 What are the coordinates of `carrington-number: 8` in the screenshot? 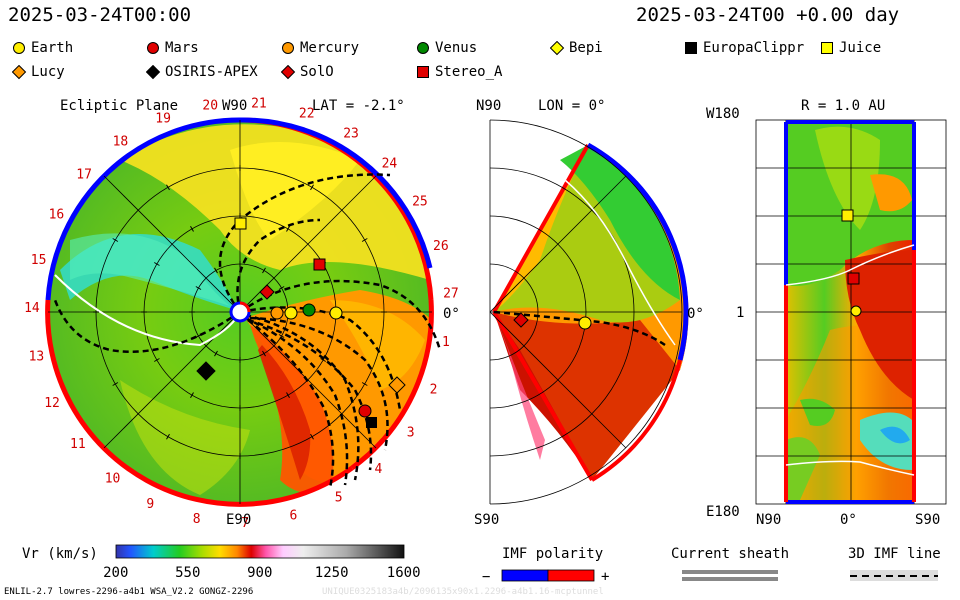 It's located at (197, 519).